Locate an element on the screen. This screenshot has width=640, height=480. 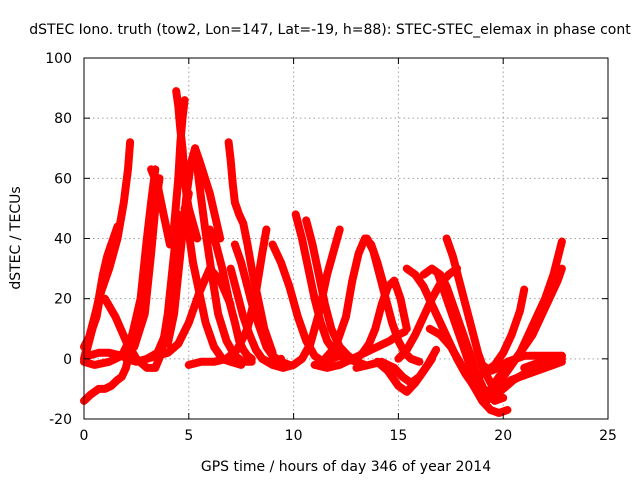
x-tick-label: 15 is located at coordinates (398, 436).